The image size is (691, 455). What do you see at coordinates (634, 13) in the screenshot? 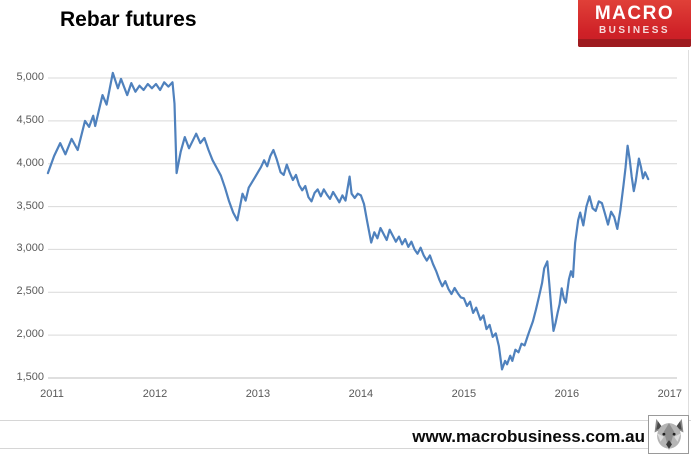
I see `logo-text-macro: MACRO` at bounding box center [634, 13].